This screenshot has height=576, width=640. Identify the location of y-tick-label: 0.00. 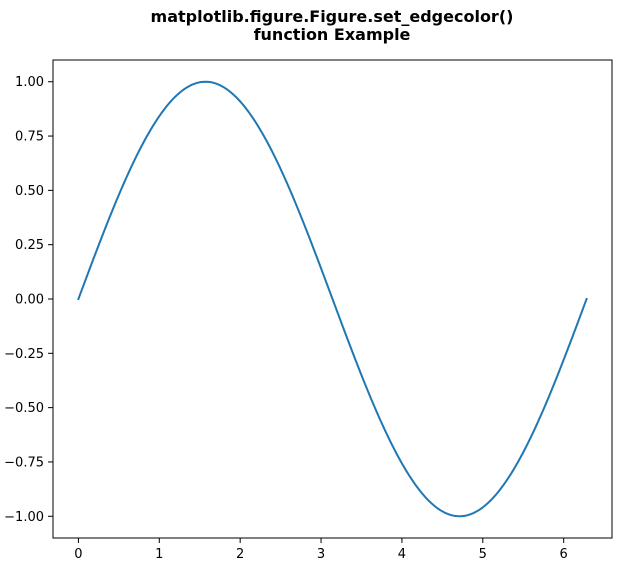
(29, 300).